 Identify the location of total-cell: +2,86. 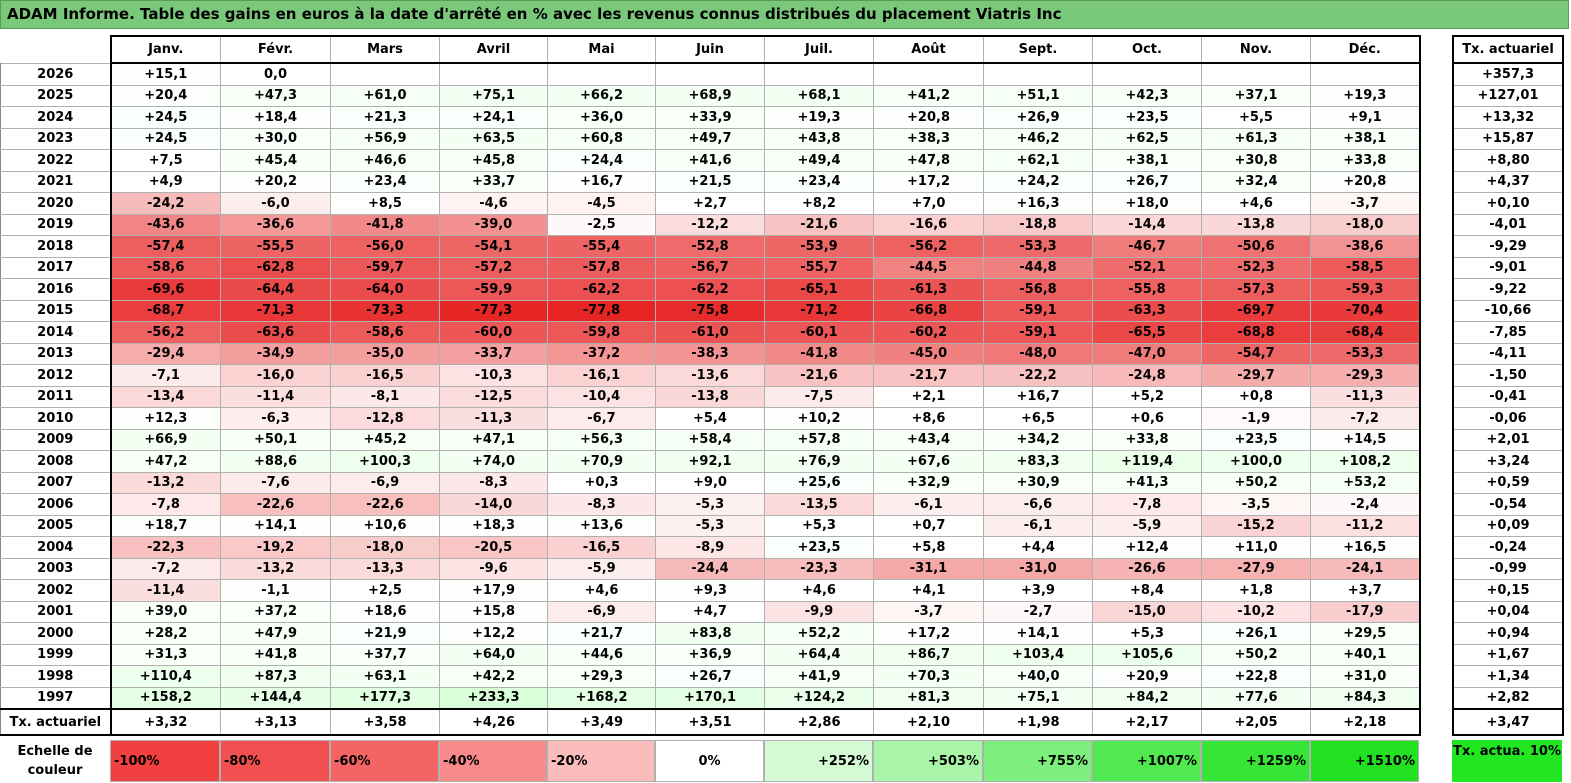
(819, 722).